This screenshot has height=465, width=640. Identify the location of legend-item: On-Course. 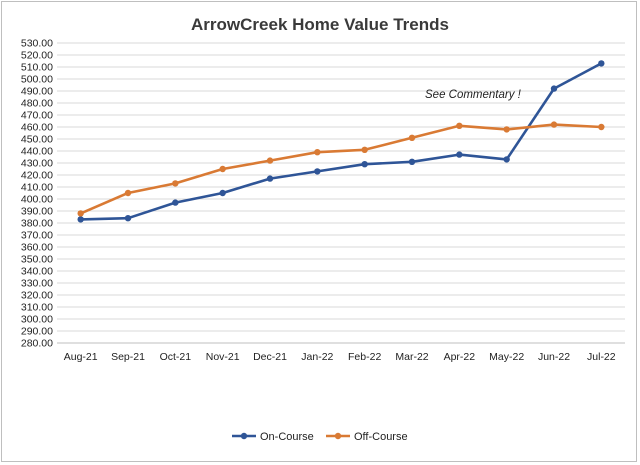
(273, 437).